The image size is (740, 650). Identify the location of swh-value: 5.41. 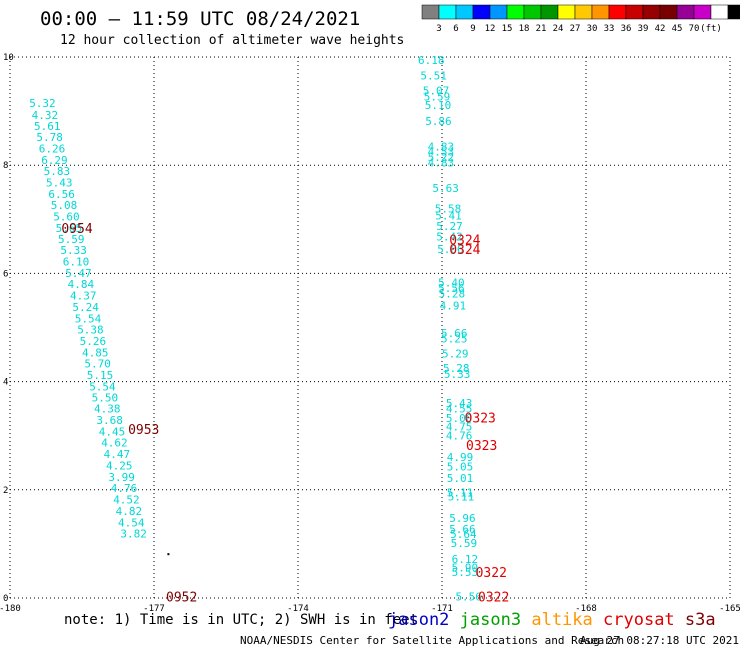
(448, 216).